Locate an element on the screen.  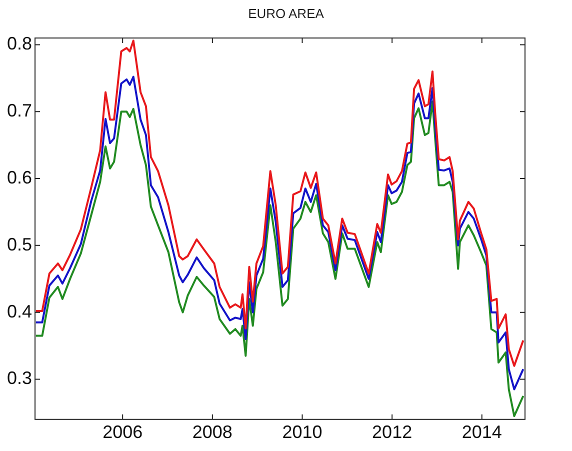
x-tick-label: 2006 is located at coordinates (122, 432).